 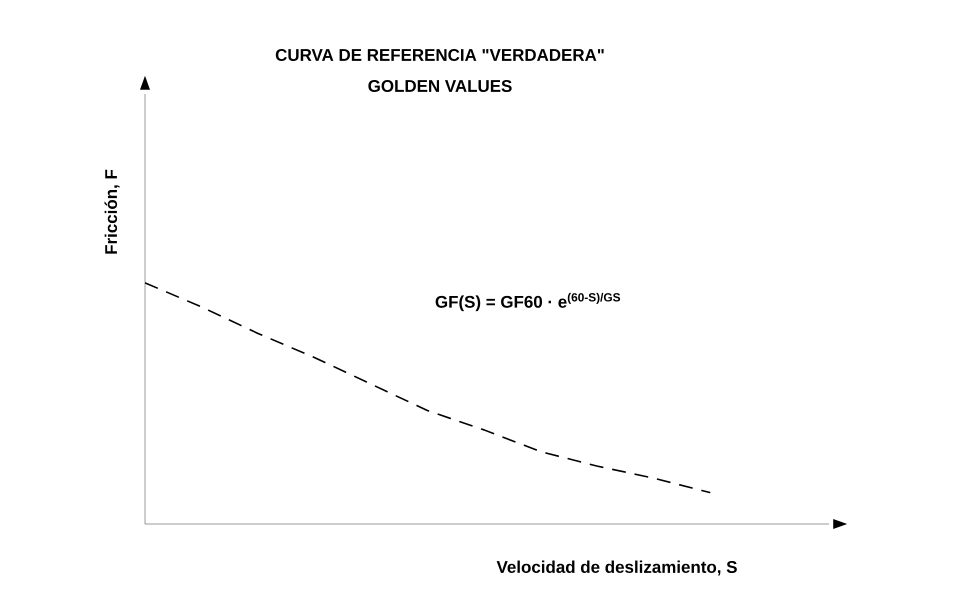 I want to click on x-axis-title: Velocidad de deslizamiento, S, so click(x=616, y=568).